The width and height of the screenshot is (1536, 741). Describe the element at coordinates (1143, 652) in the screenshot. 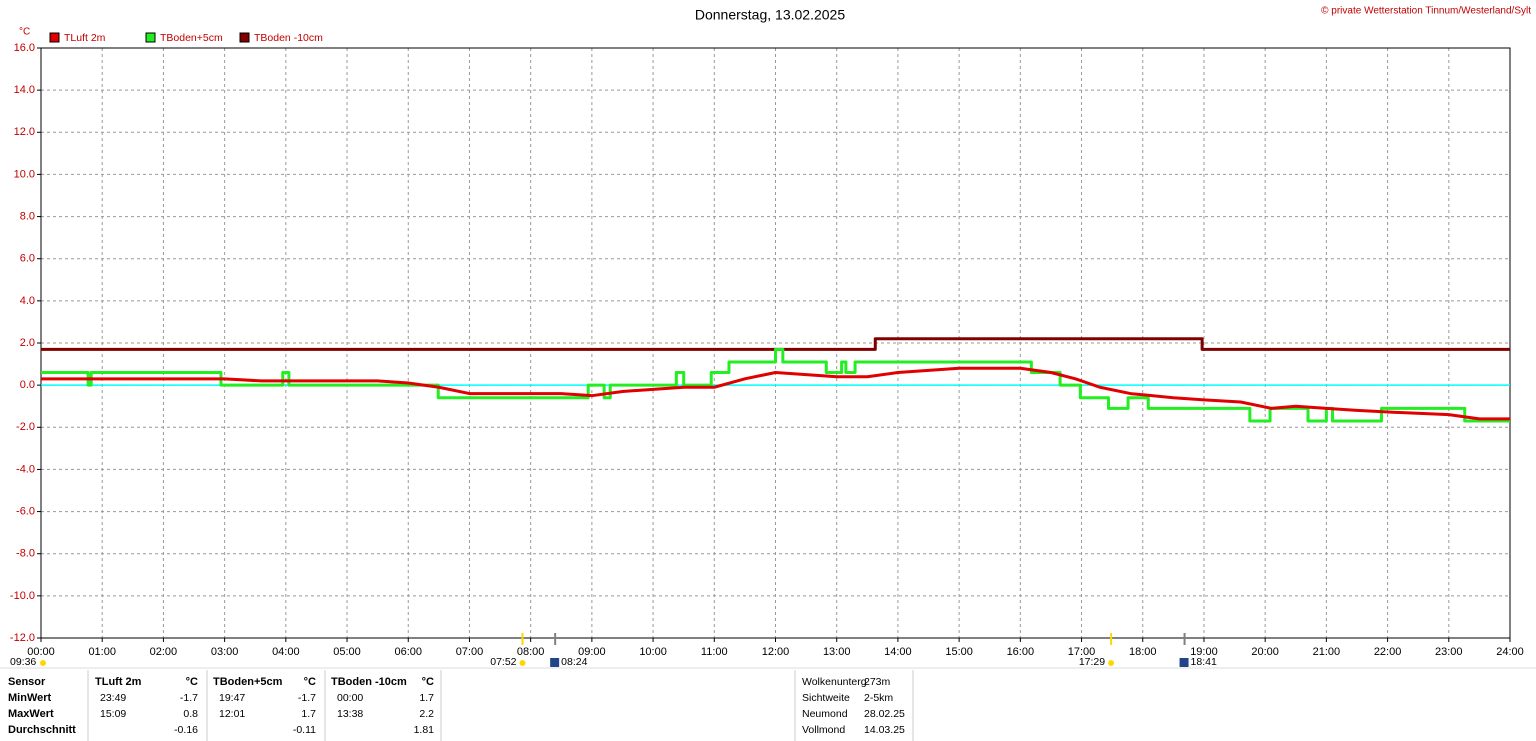

I see `x-tick-label: 18:00` at that location.